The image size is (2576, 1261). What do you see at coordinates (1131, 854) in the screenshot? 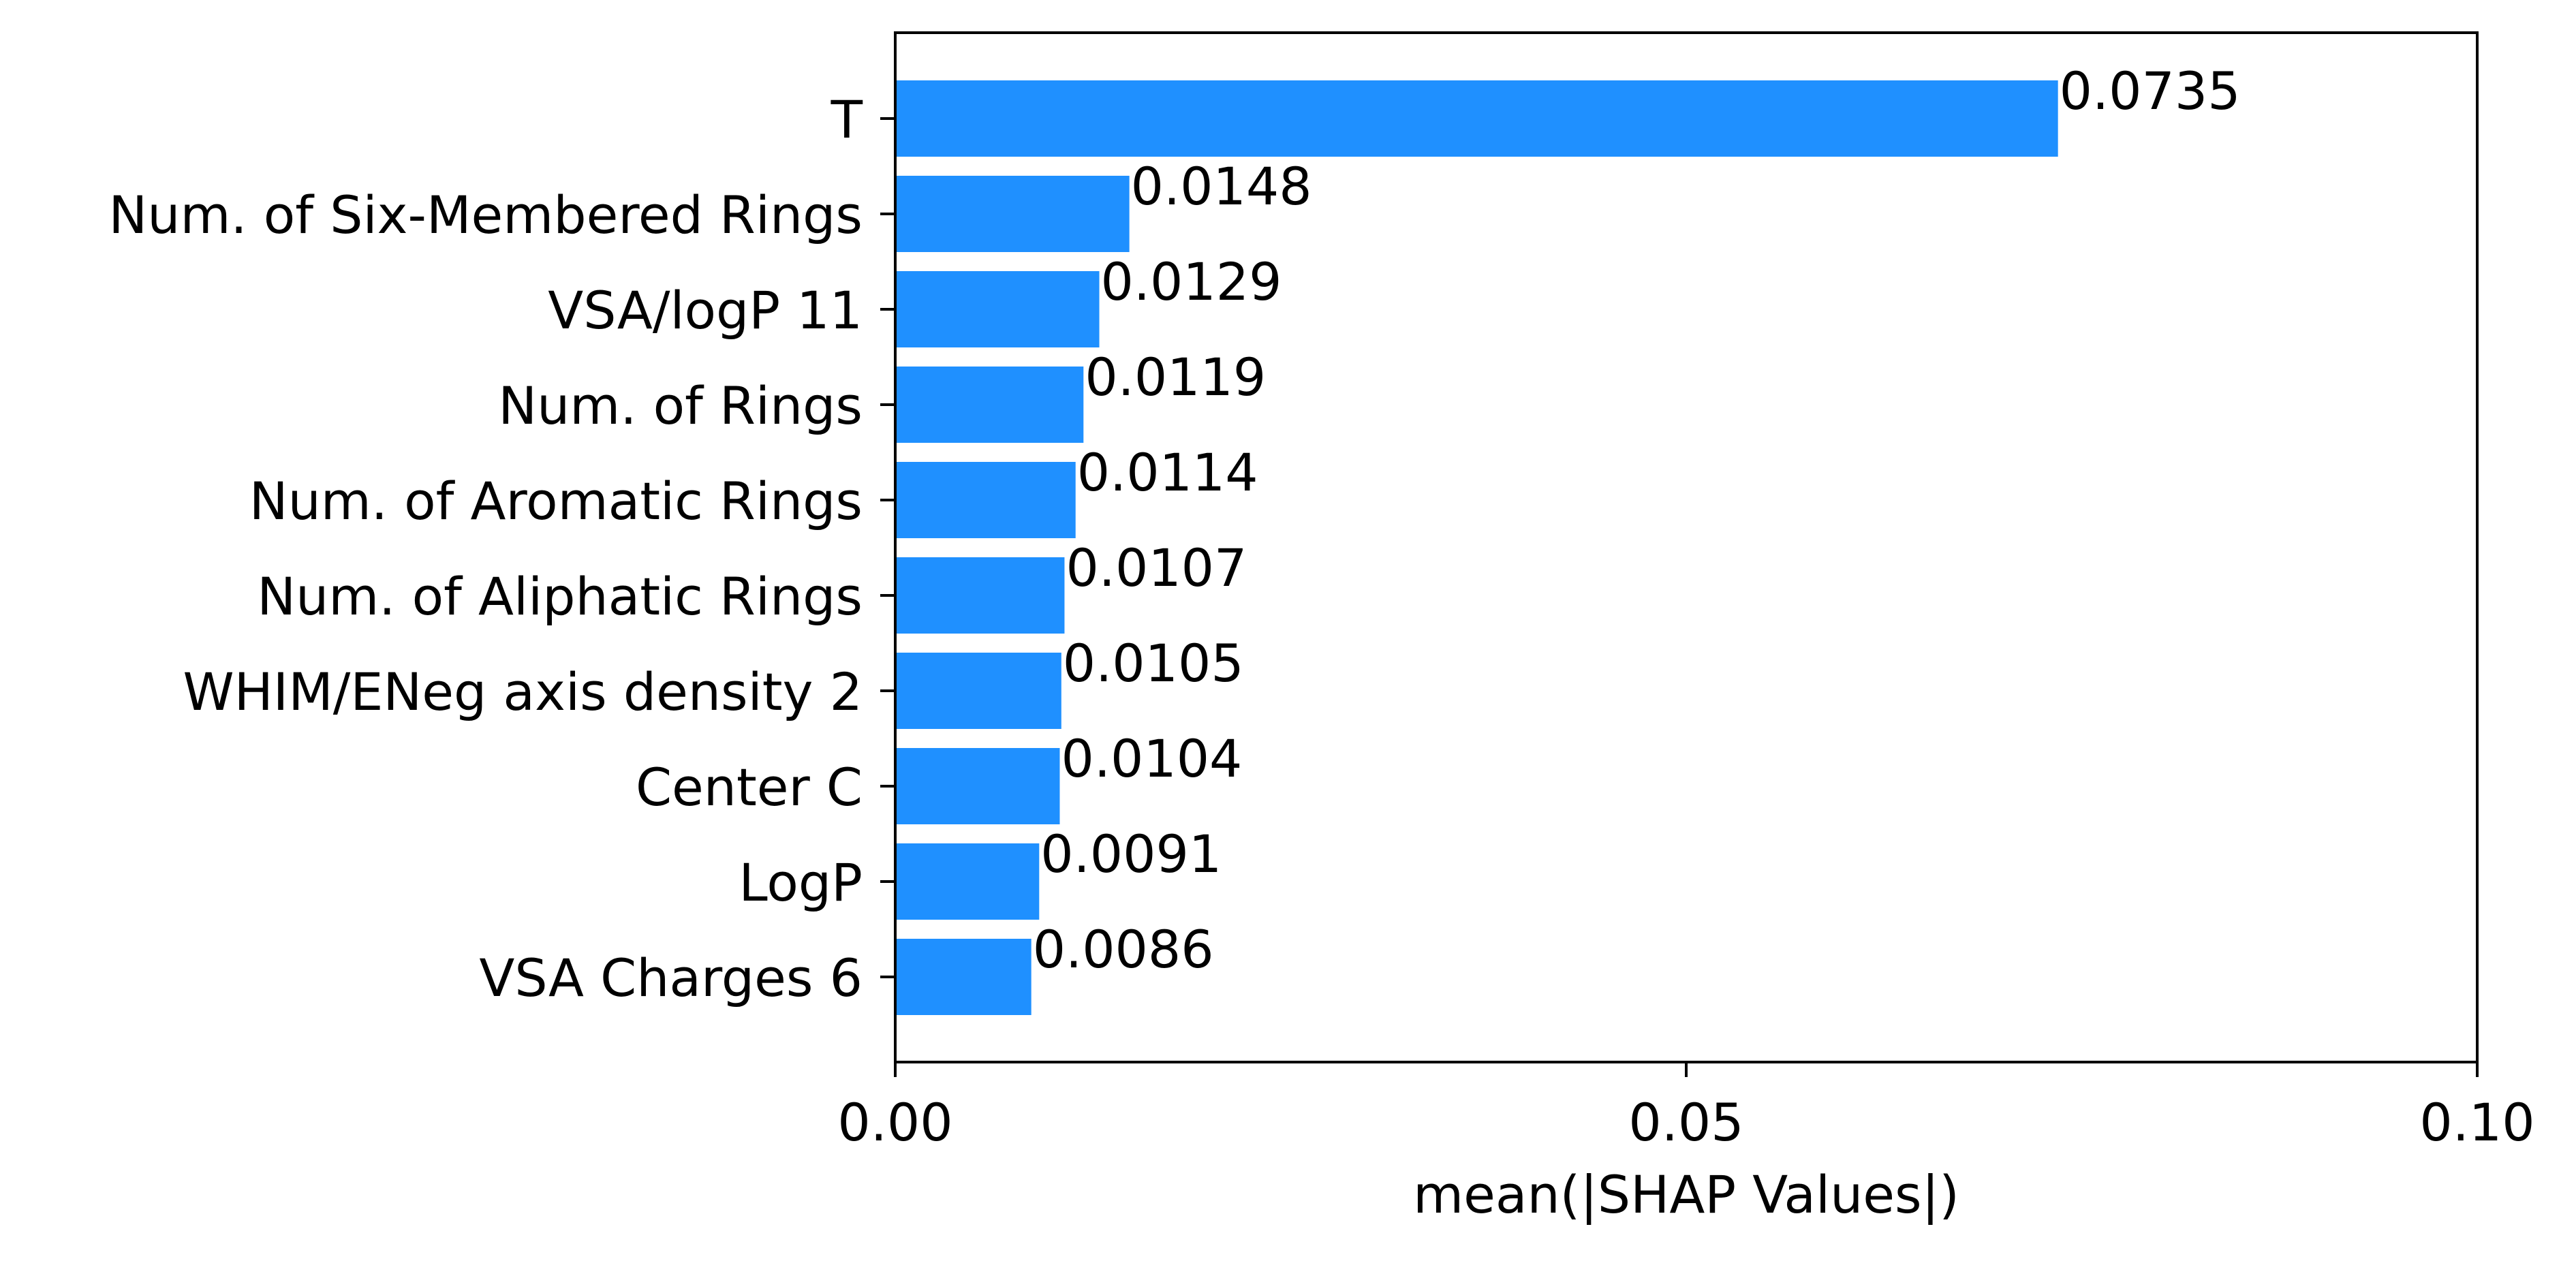
I see `bar-value-label: 0.0091` at bounding box center [1131, 854].